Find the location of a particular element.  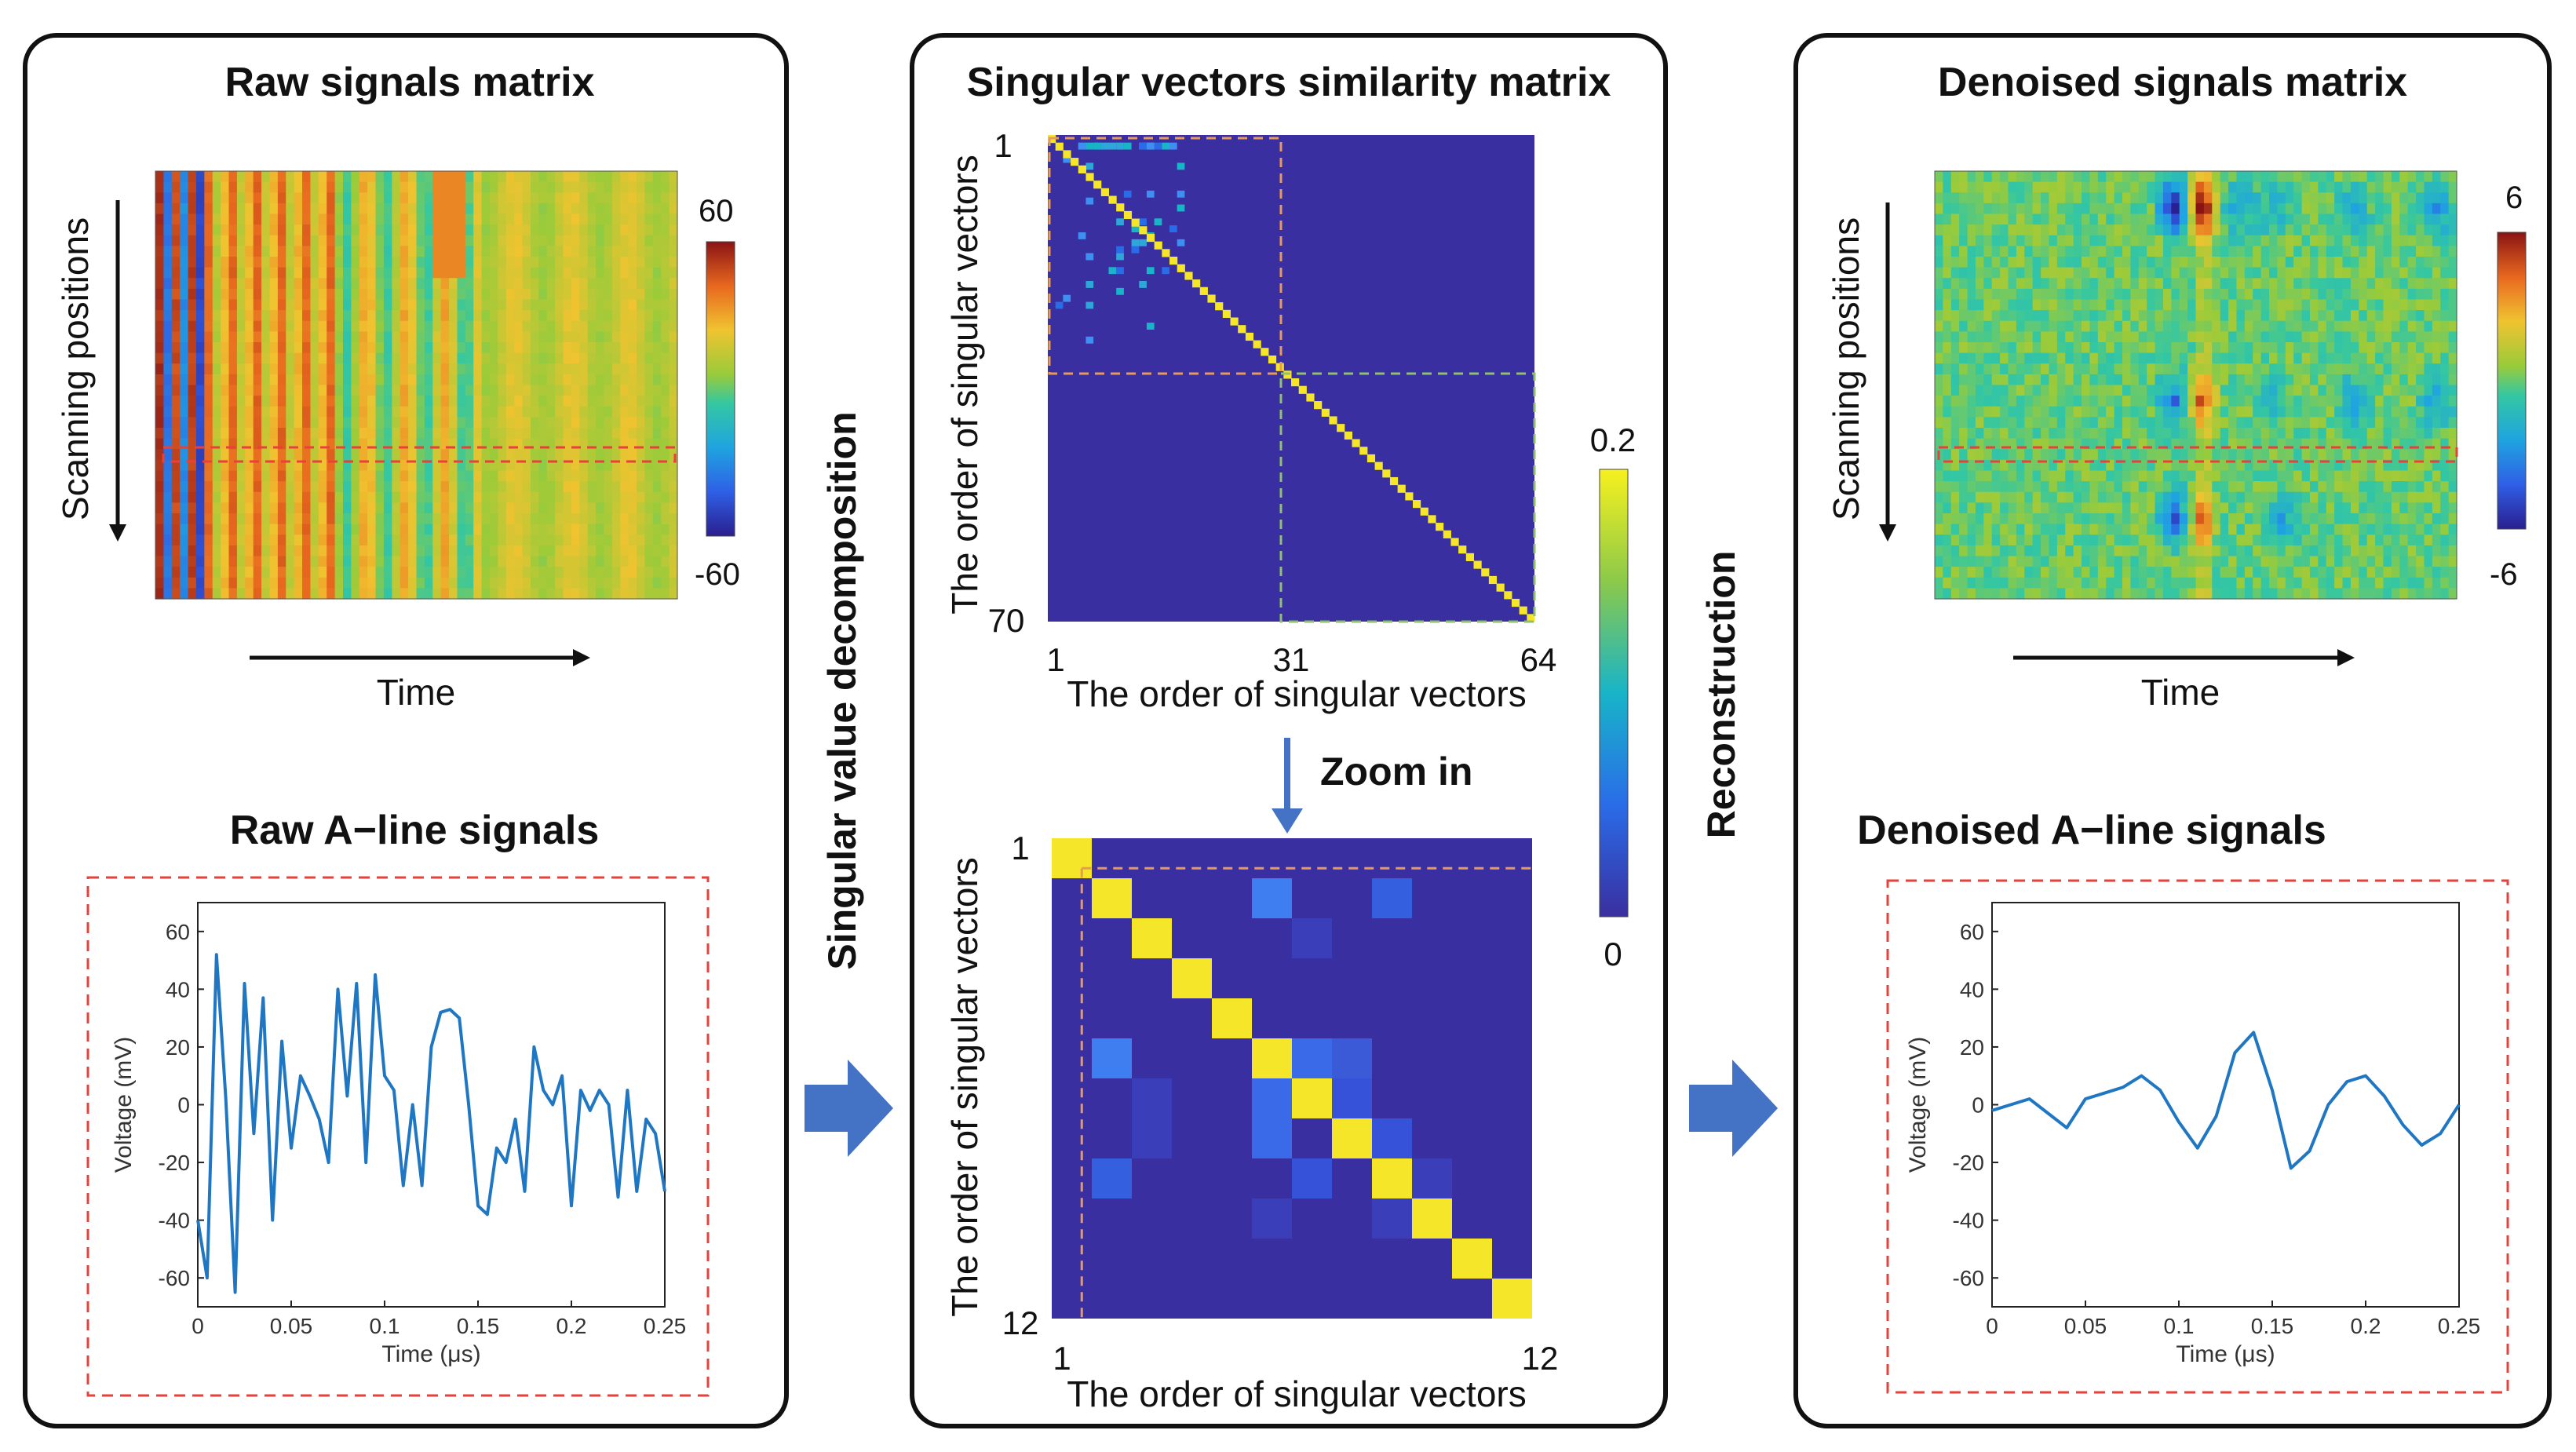

similarity-diagonal-cell is located at coordinates (1333, 420).